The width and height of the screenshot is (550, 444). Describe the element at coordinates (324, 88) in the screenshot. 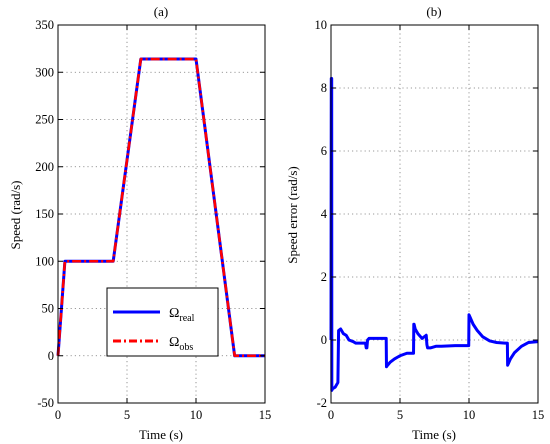

I see `panel-b-ytick-label-5: 8` at that location.